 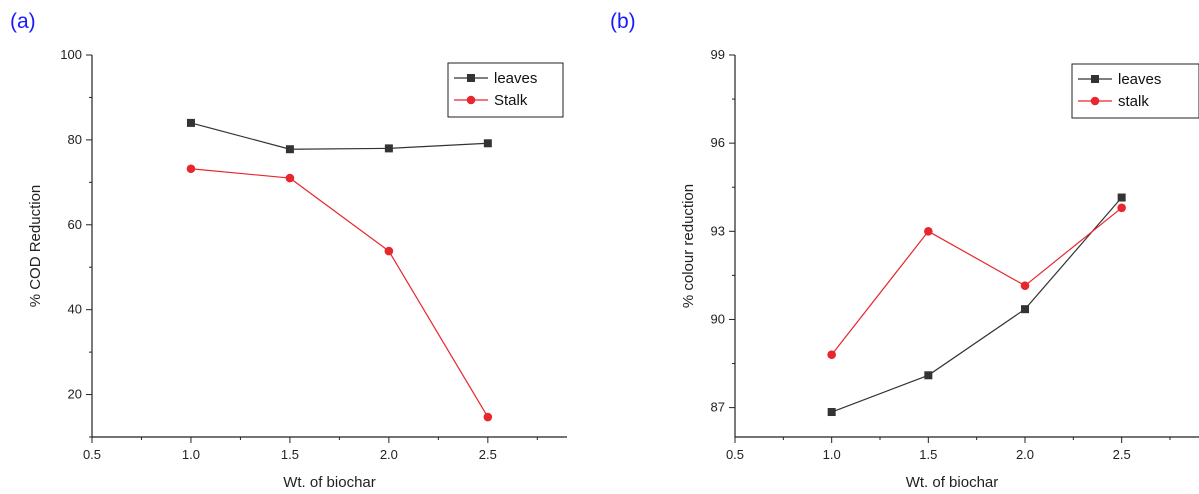 What do you see at coordinates (511, 100) in the screenshot?
I see `legend-label-stalk: Stalk` at bounding box center [511, 100].